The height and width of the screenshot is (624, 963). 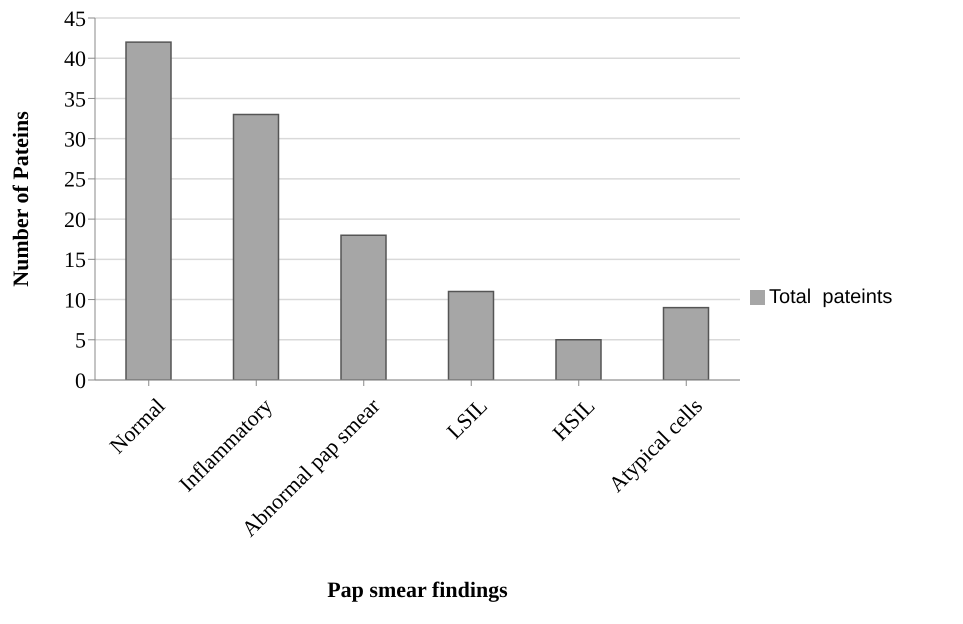 What do you see at coordinates (75, 139) in the screenshot?
I see `y-tick-label: 30` at bounding box center [75, 139].